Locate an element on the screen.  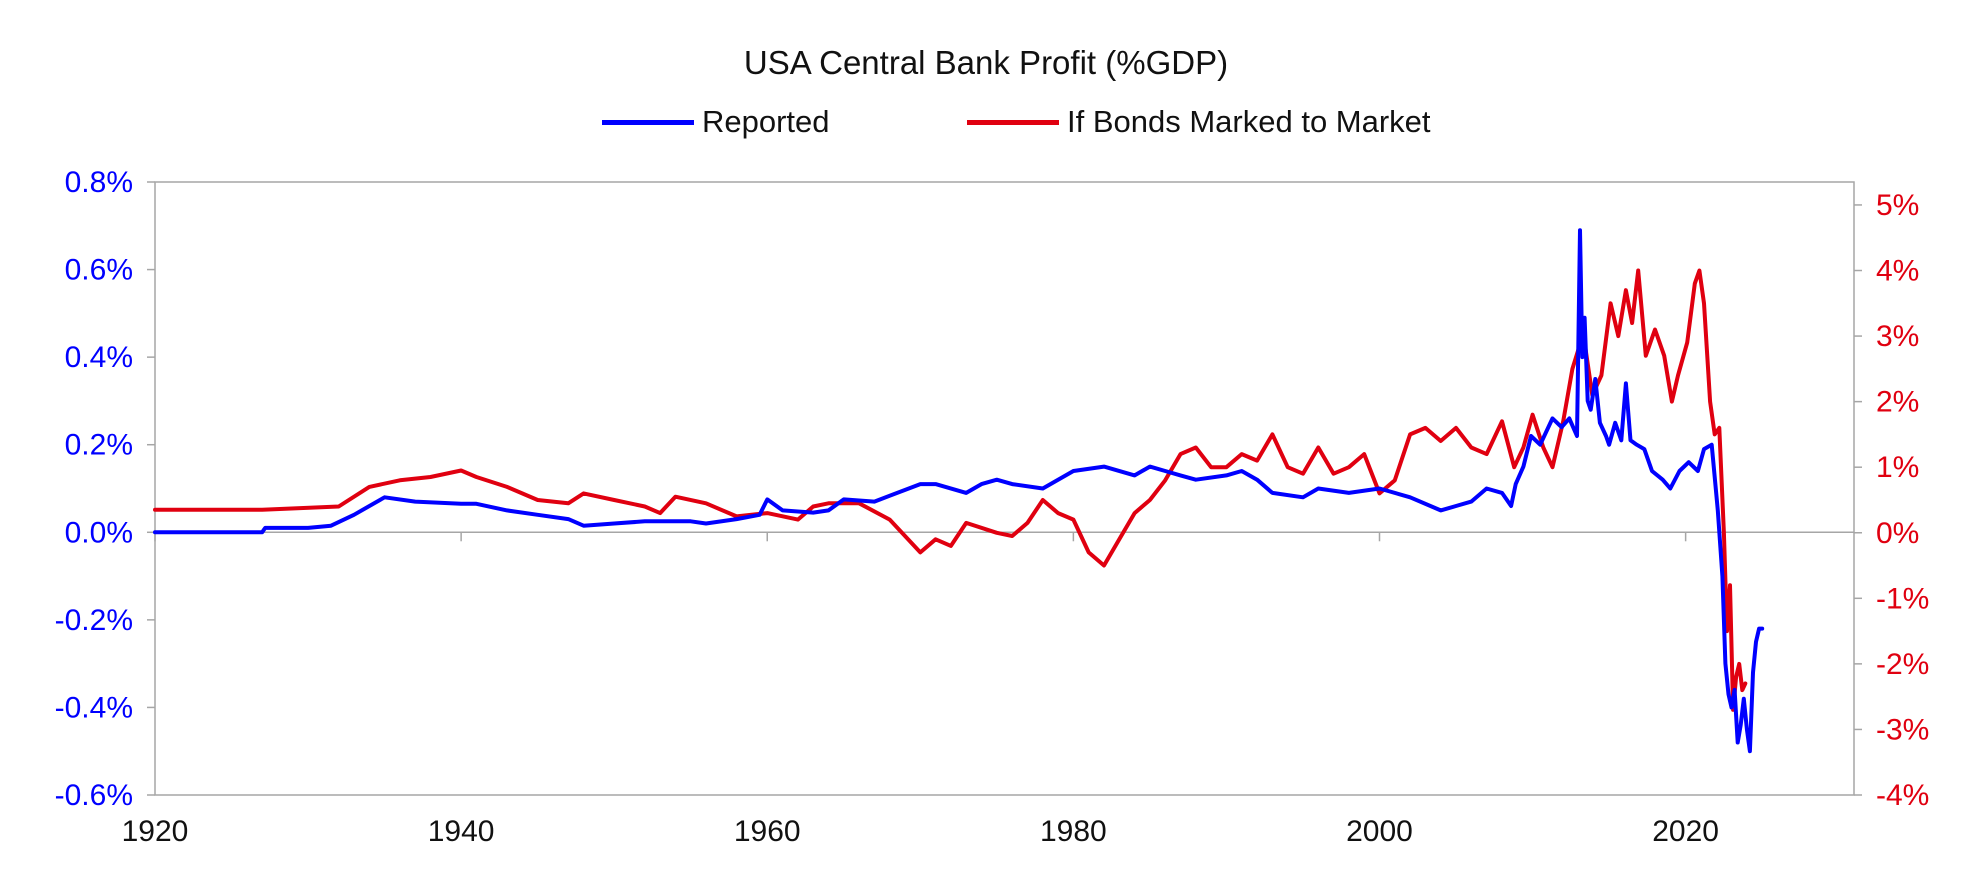
y-right-tick-label: -2% is located at coordinates (1902, 664).